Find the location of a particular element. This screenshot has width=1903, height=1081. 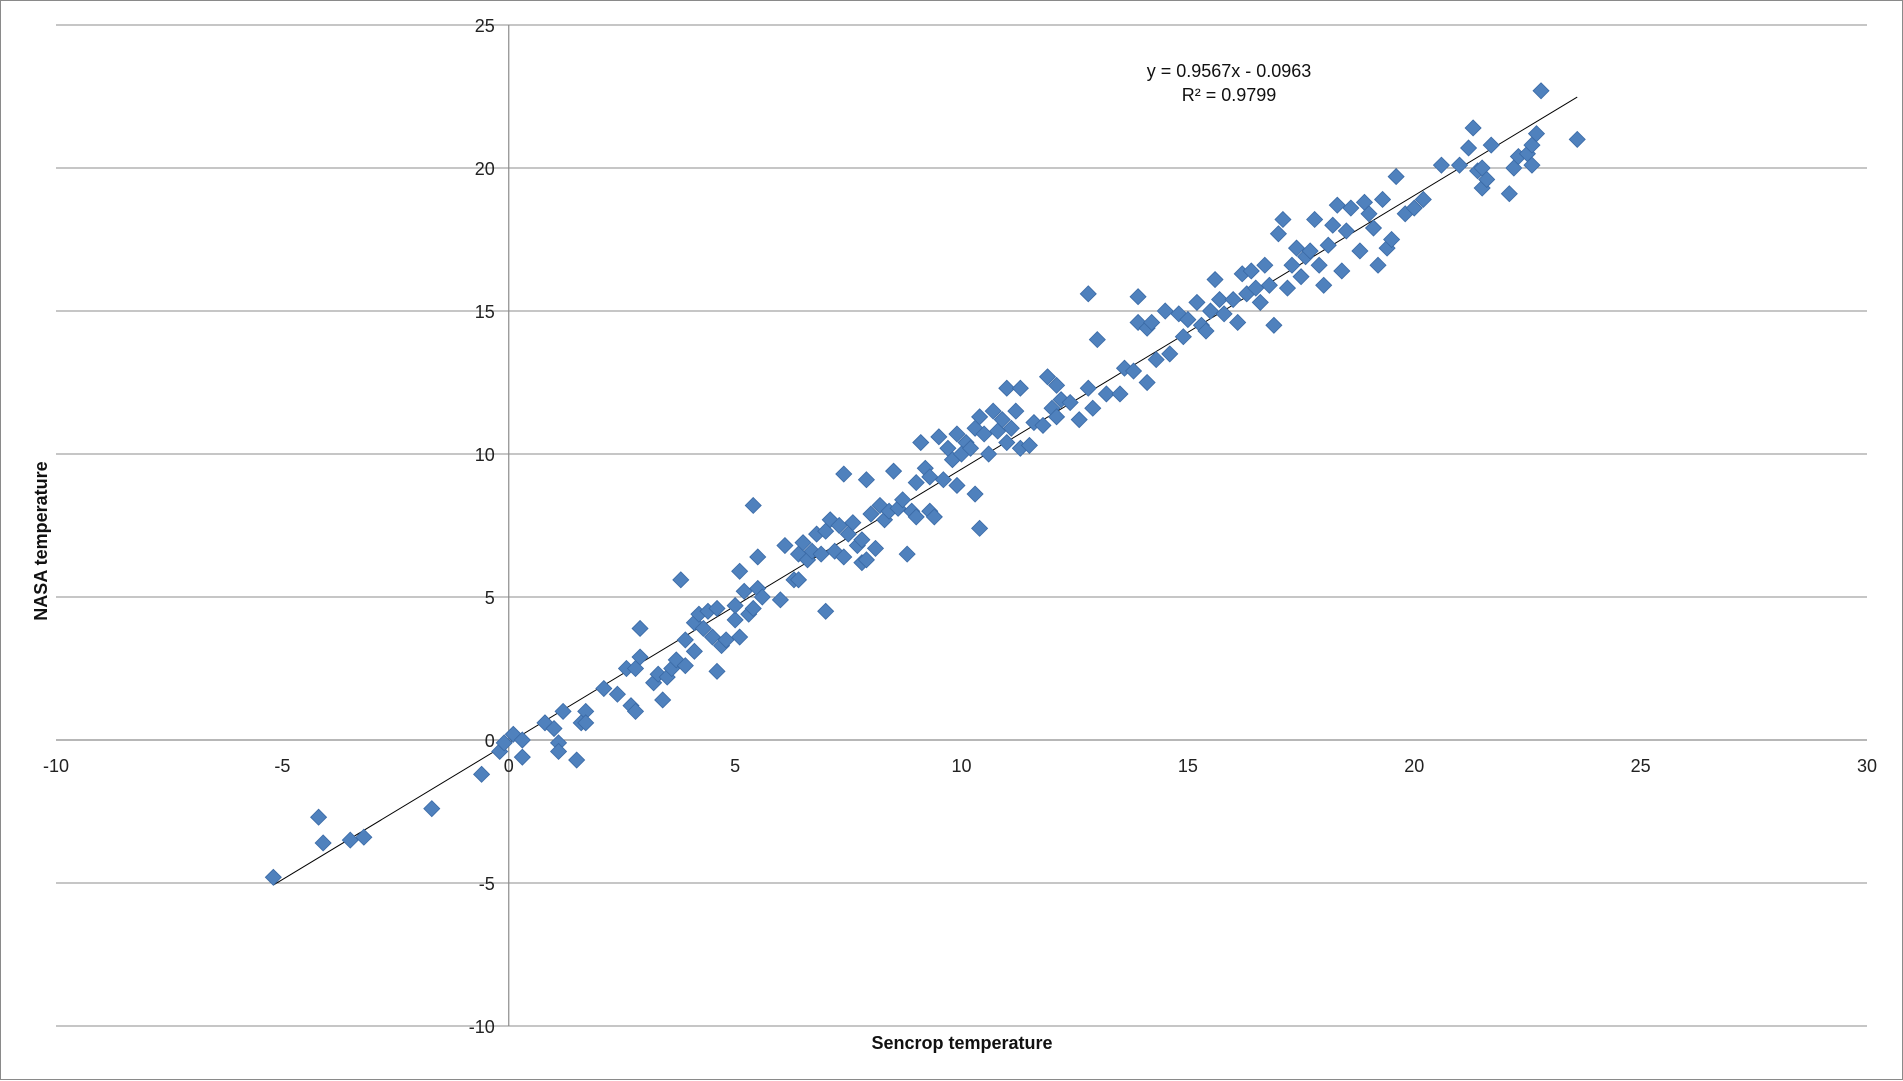

y-tick-label: 5 is located at coordinates (490, 598).